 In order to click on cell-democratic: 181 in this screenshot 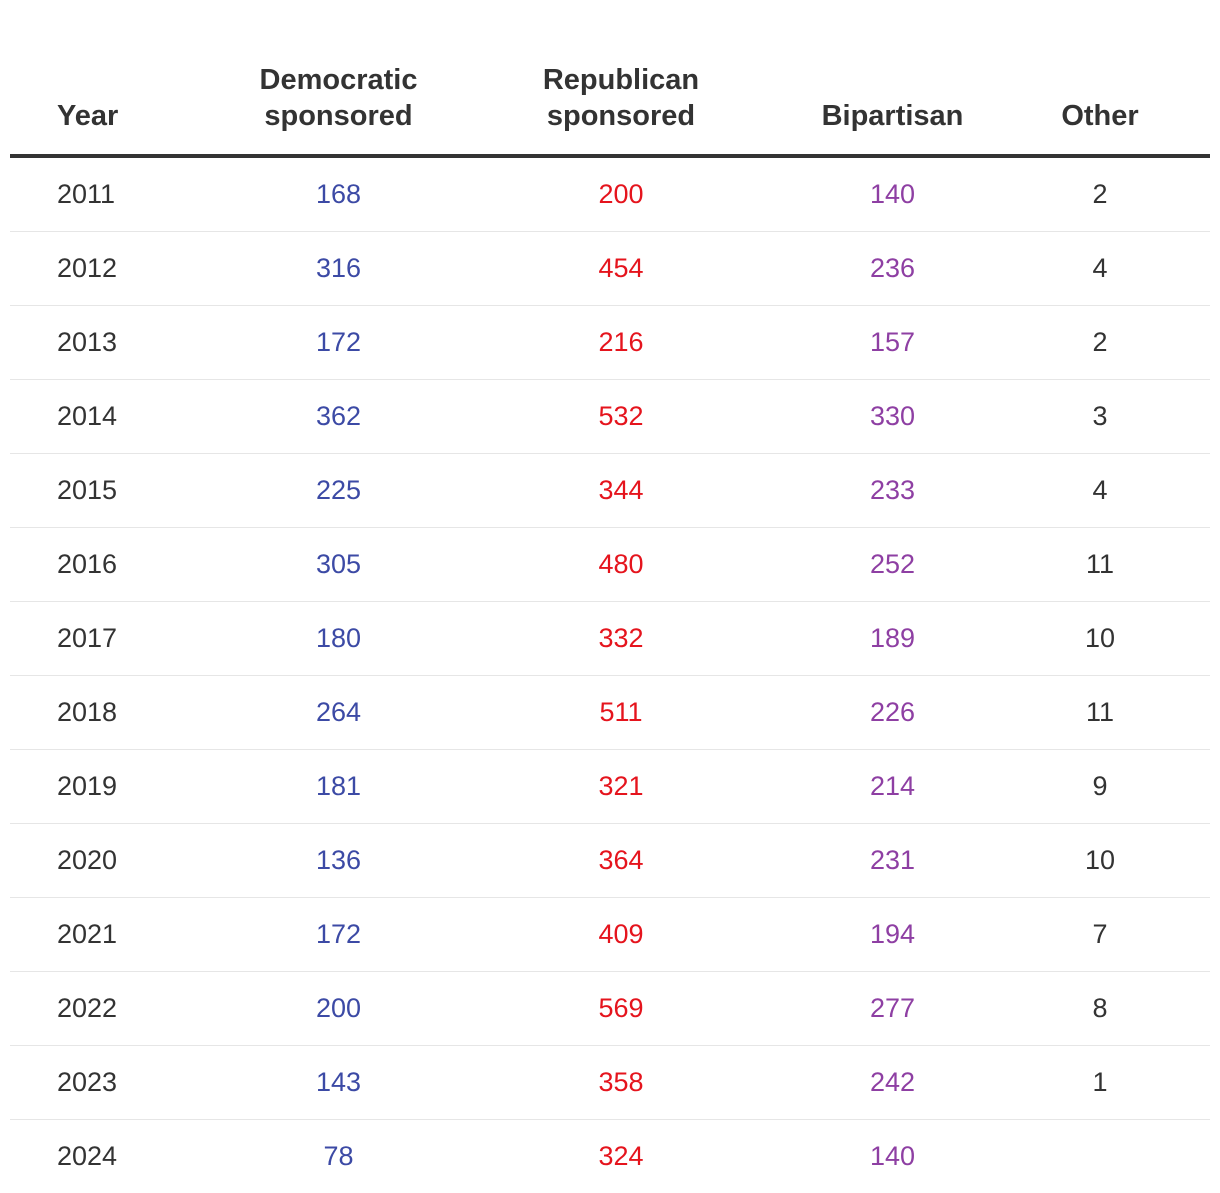, I will do `click(338, 787)`.